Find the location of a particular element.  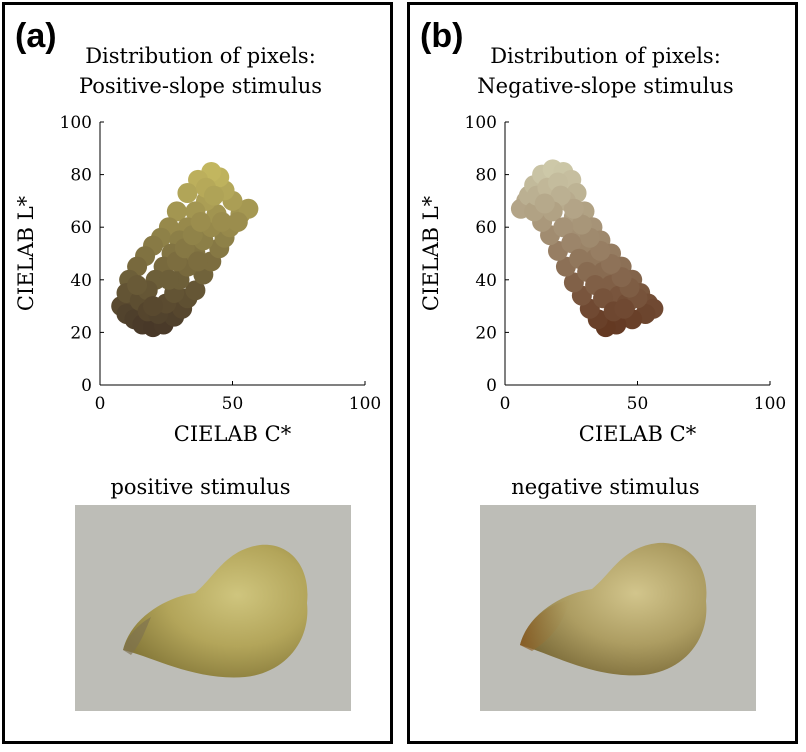

positive-stimulus-image is located at coordinates (213, 608).